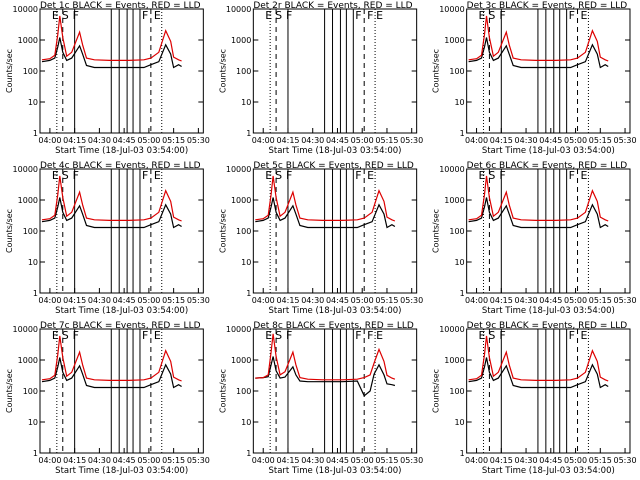 The height and width of the screenshot is (480, 640). Describe the element at coordinates (333, 166) in the screenshot. I see `panel-title: Det 5c BLACK = Events, RED = LLD` at that location.